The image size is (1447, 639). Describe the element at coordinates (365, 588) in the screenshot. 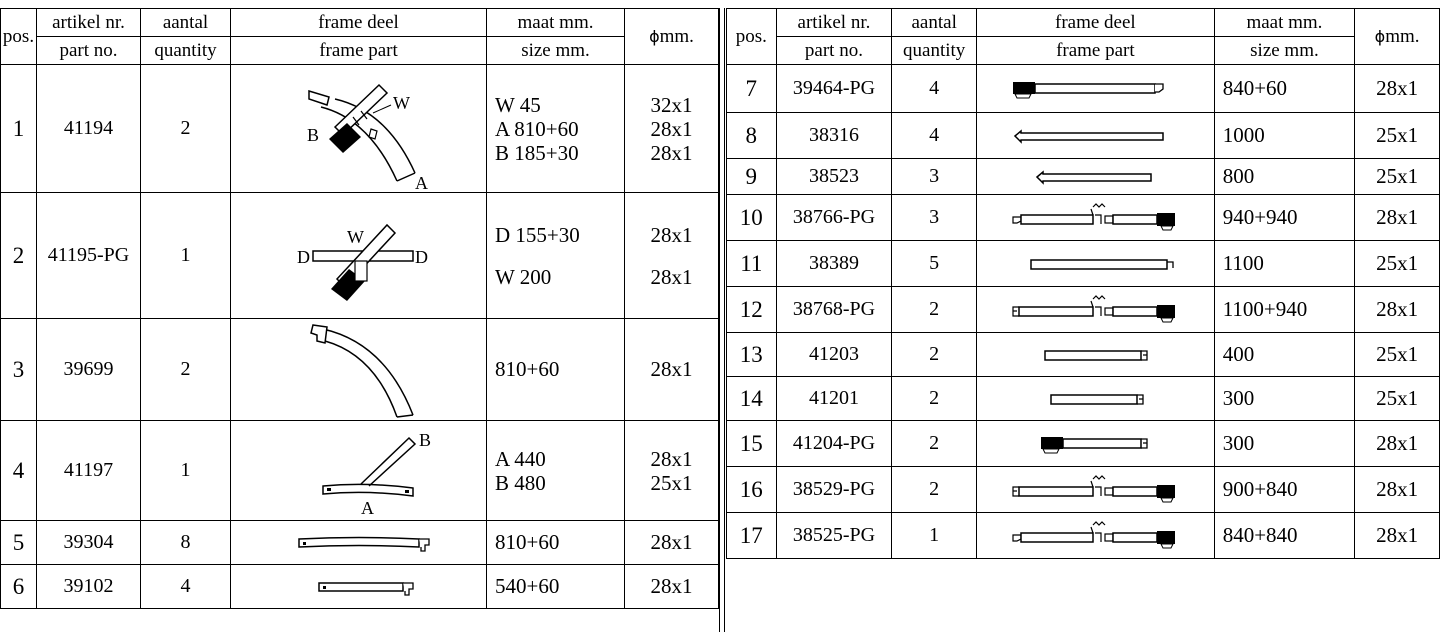

I see `short-tube-icon` at that location.